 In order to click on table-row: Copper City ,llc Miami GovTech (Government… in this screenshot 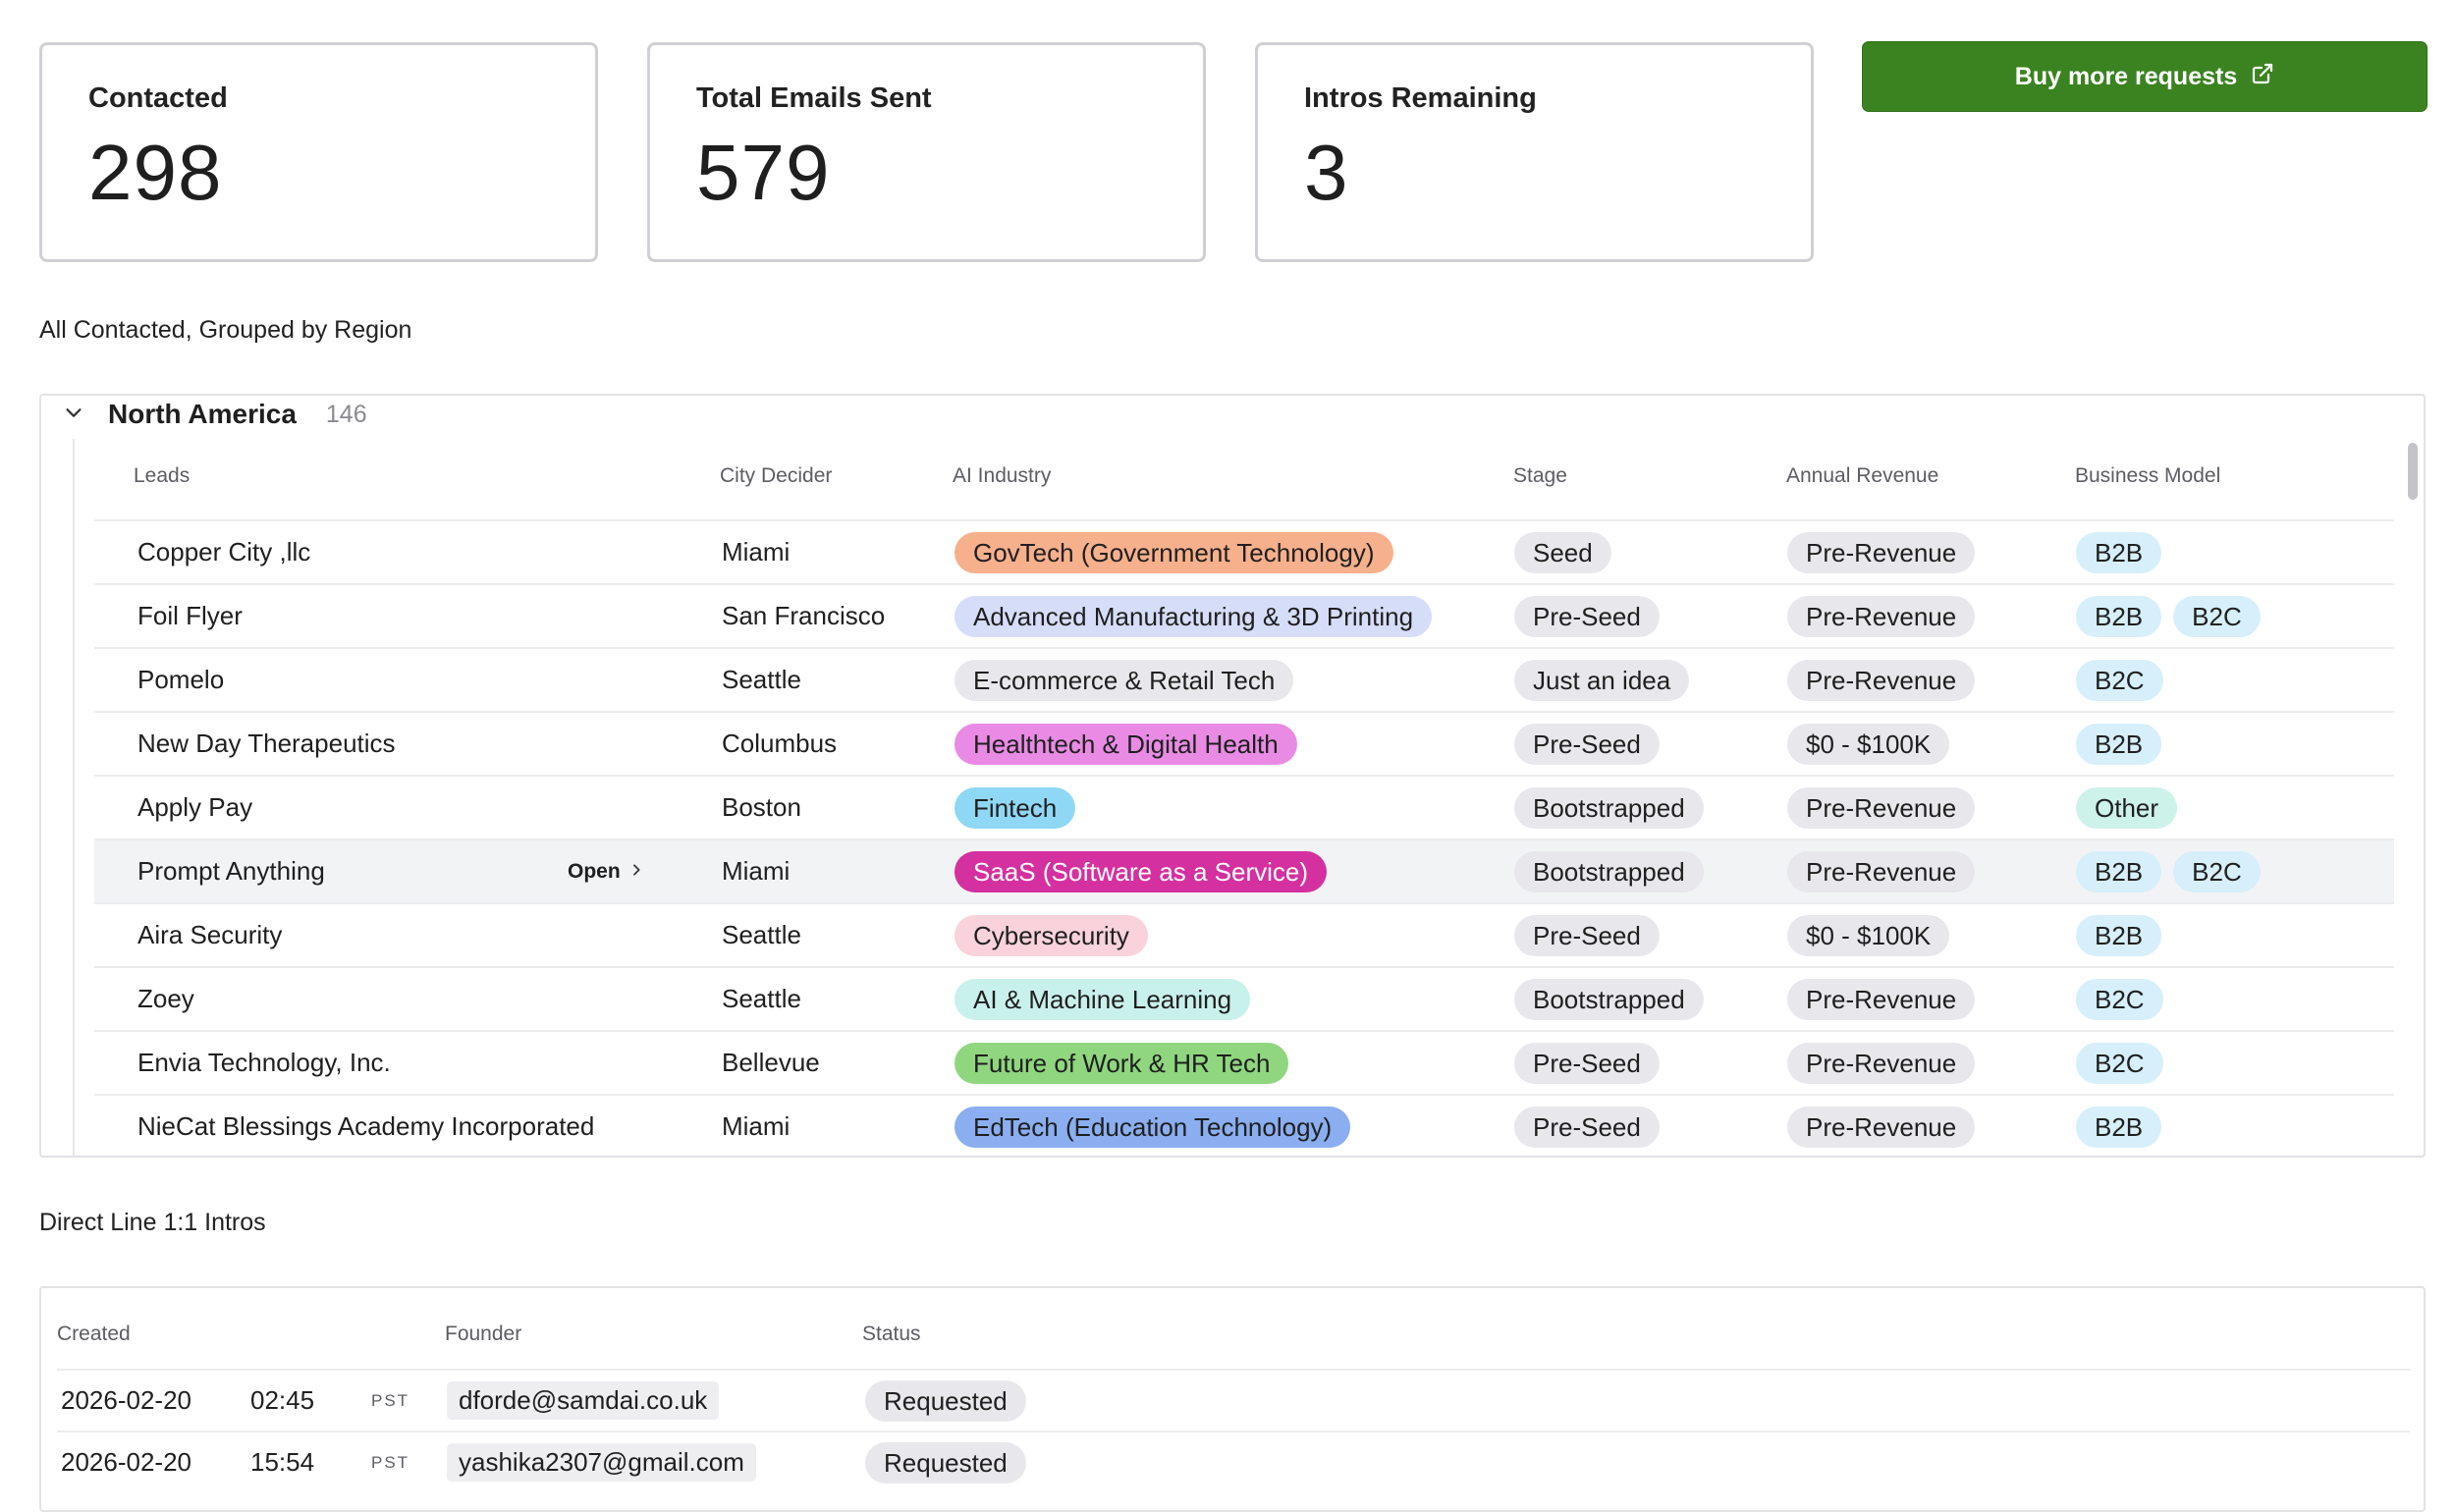, I will do `click(1244, 551)`.